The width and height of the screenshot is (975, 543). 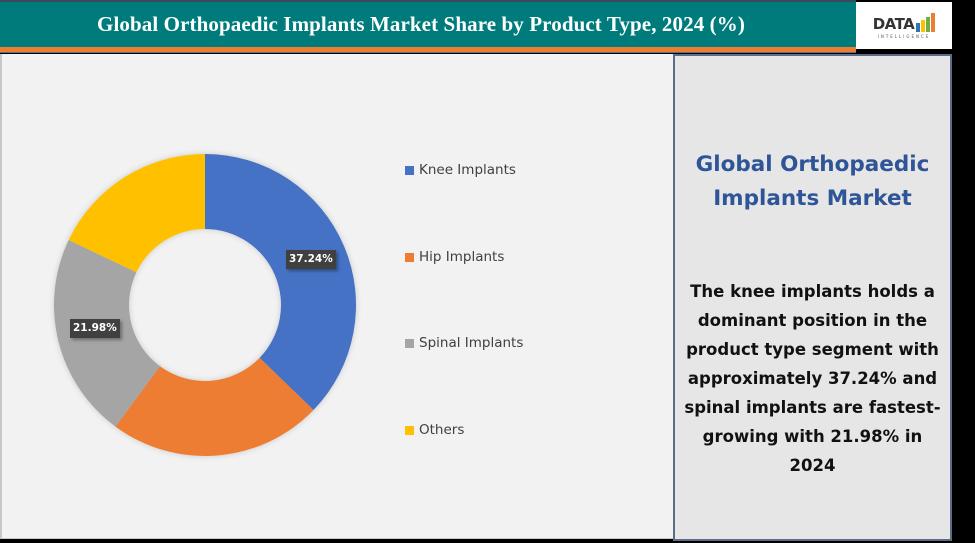 I want to click on summary-line: product type segment with, so click(x=812, y=349).